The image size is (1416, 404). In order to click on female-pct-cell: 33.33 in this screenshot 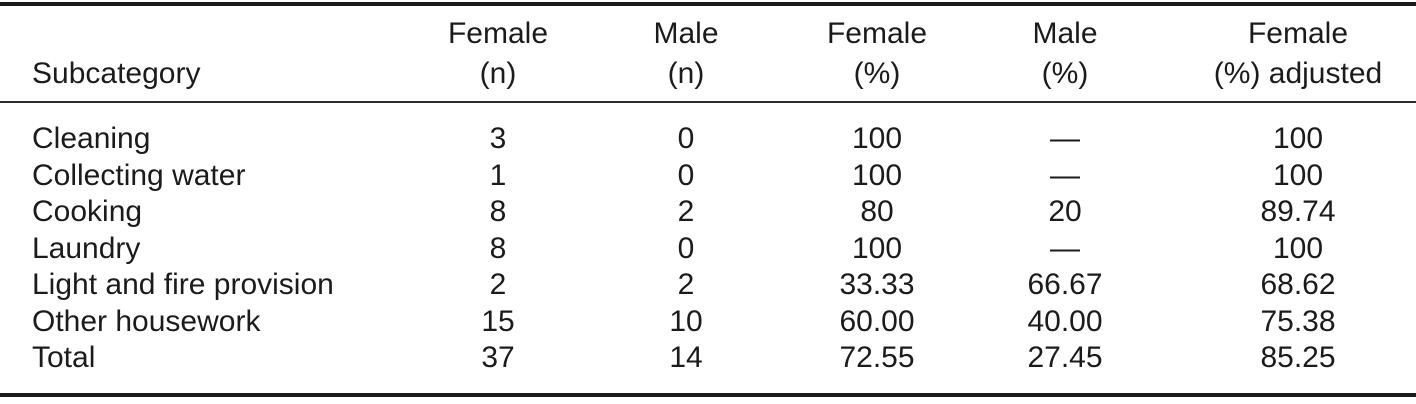, I will do `click(877, 284)`.